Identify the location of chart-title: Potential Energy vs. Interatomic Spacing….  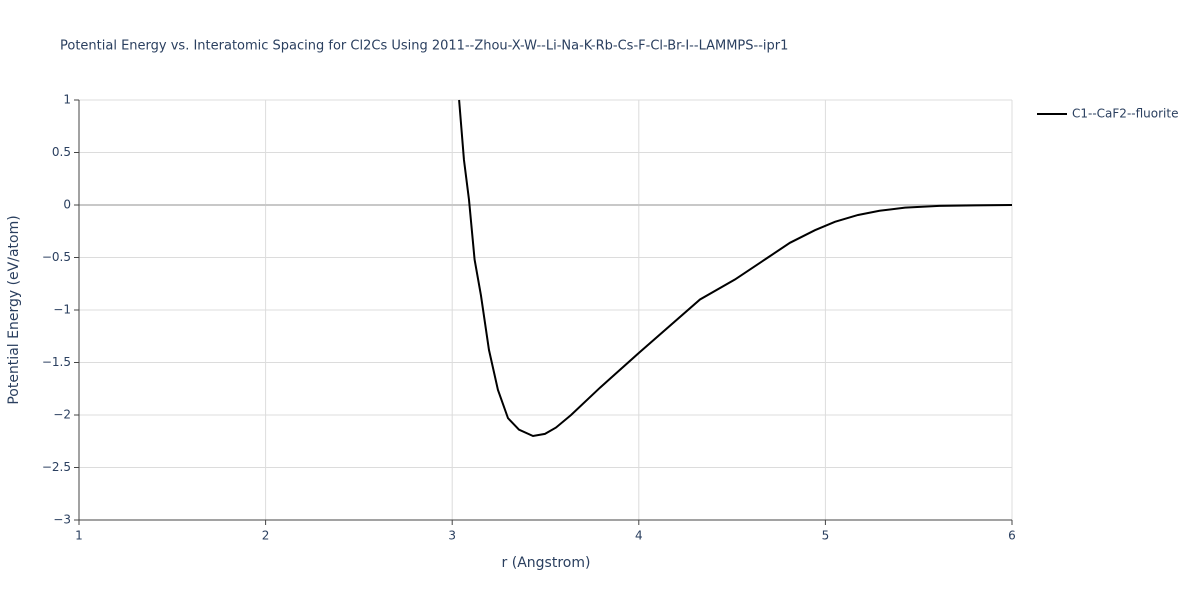
(424, 46).